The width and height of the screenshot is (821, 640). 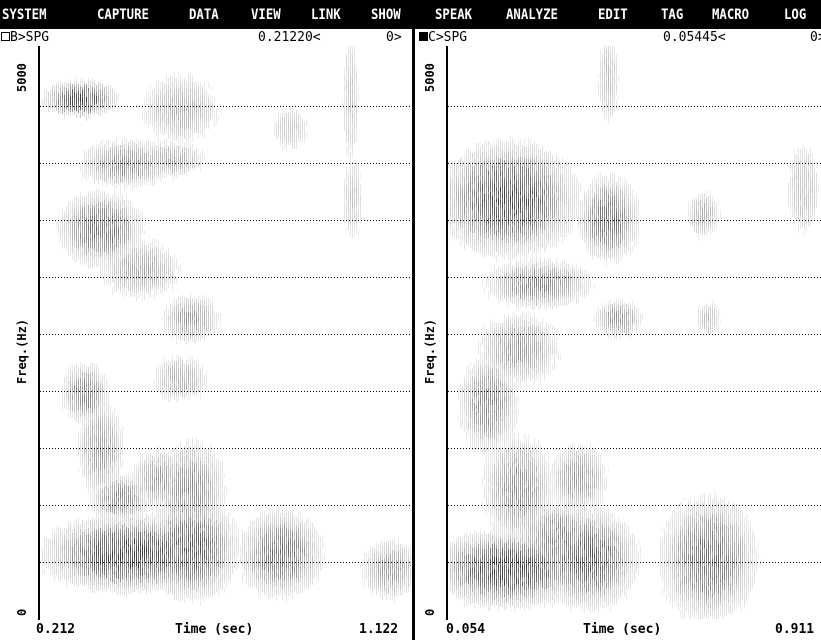 What do you see at coordinates (30, 37) in the screenshot?
I see `panel-b-title: B>SPG` at bounding box center [30, 37].